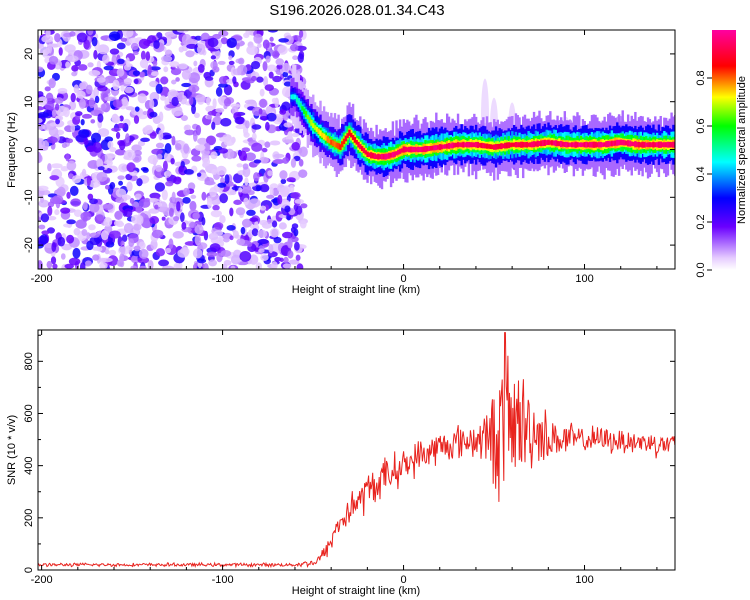  Describe the element at coordinates (29, 361) in the screenshot. I see `snr-y-tick-label: 800` at that location.